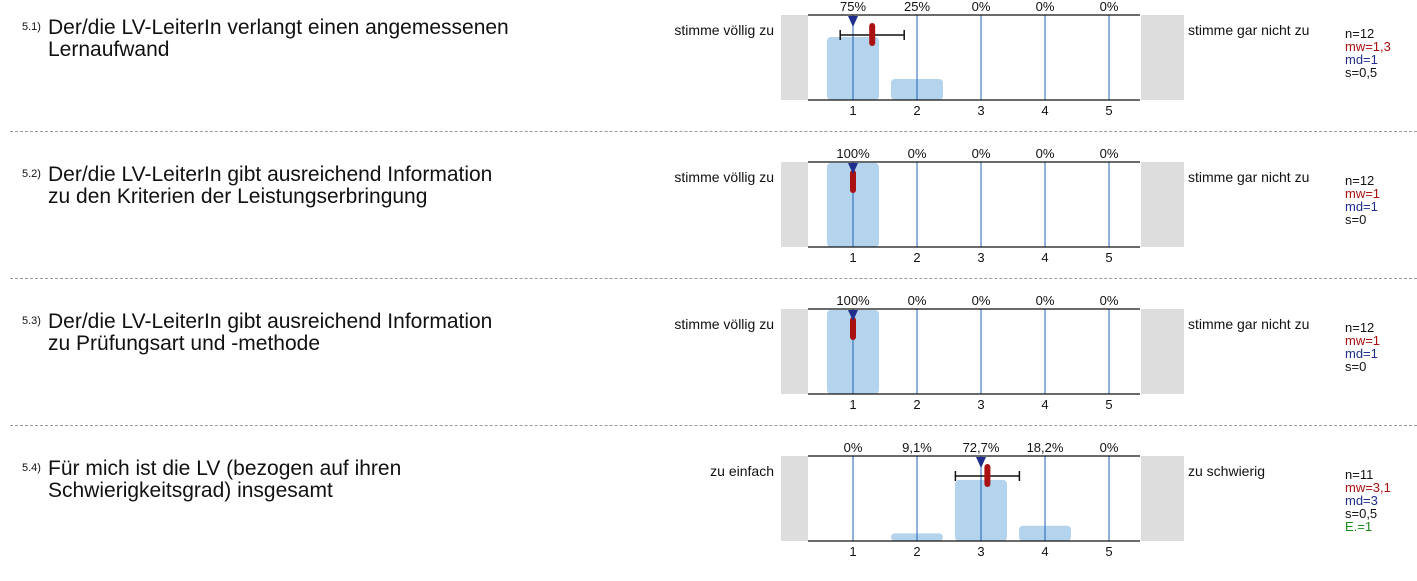 This screenshot has width=1417, height=581. What do you see at coordinates (982, 499) in the screenshot?
I see `distribution-chart: 1 2 3 4 5 0% 9,1% 72,7% 18,2% 0%` at bounding box center [982, 499].